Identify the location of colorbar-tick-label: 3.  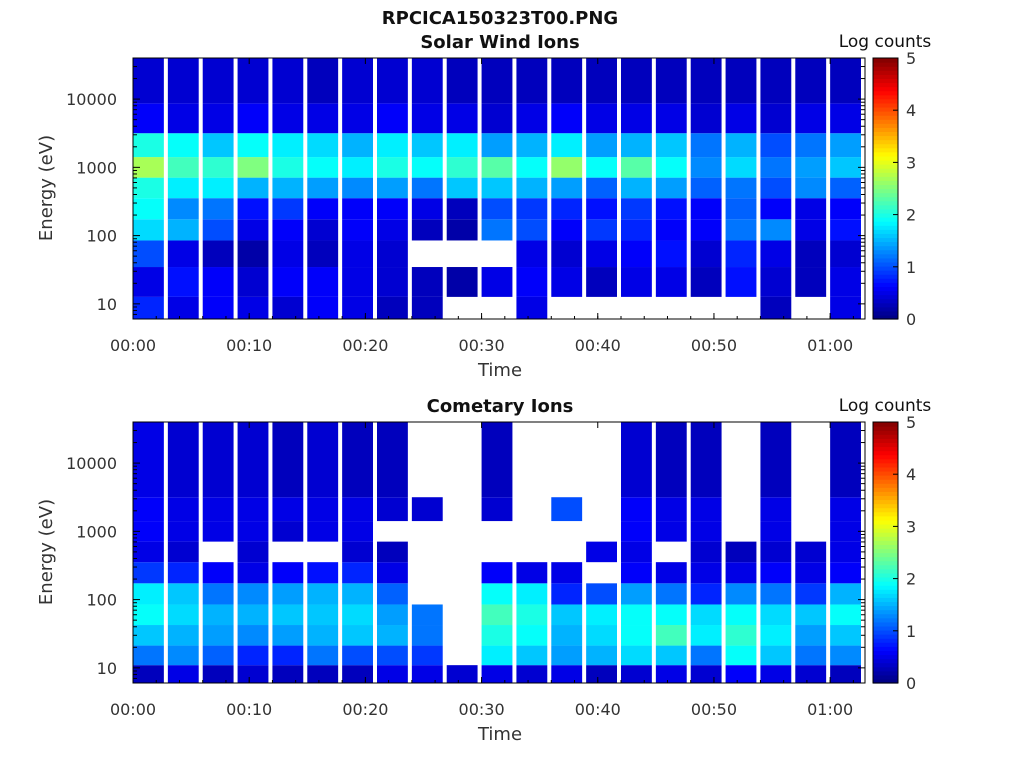
(911, 526).